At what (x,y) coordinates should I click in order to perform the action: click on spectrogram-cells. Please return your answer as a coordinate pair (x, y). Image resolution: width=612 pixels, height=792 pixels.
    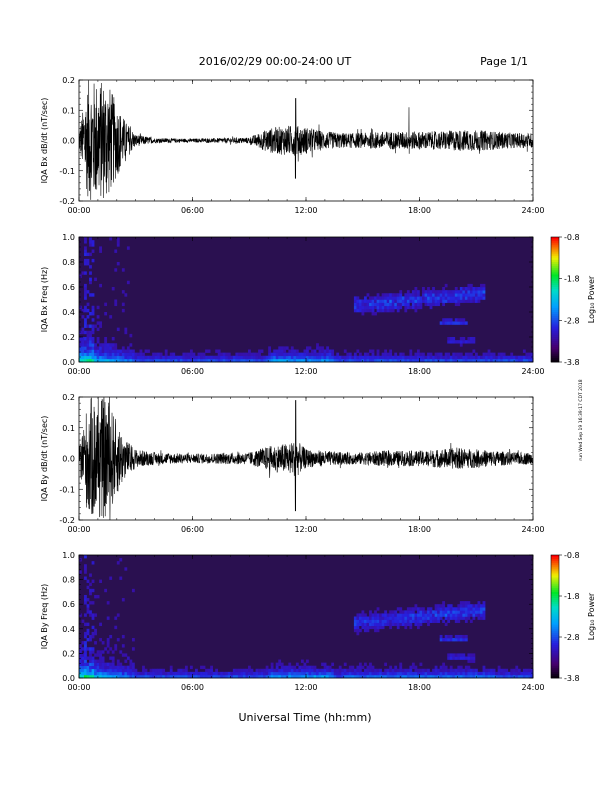
    Looking at the image, I should click on (306, 300).